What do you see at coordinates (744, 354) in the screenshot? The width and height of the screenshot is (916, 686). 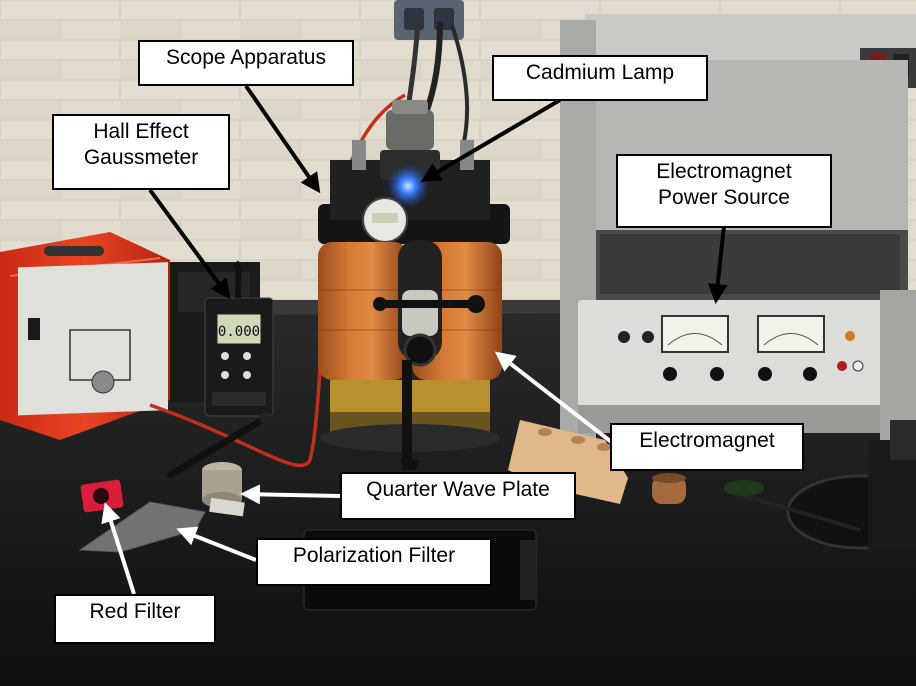 I see `power-source-panel` at bounding box center [744, 354].